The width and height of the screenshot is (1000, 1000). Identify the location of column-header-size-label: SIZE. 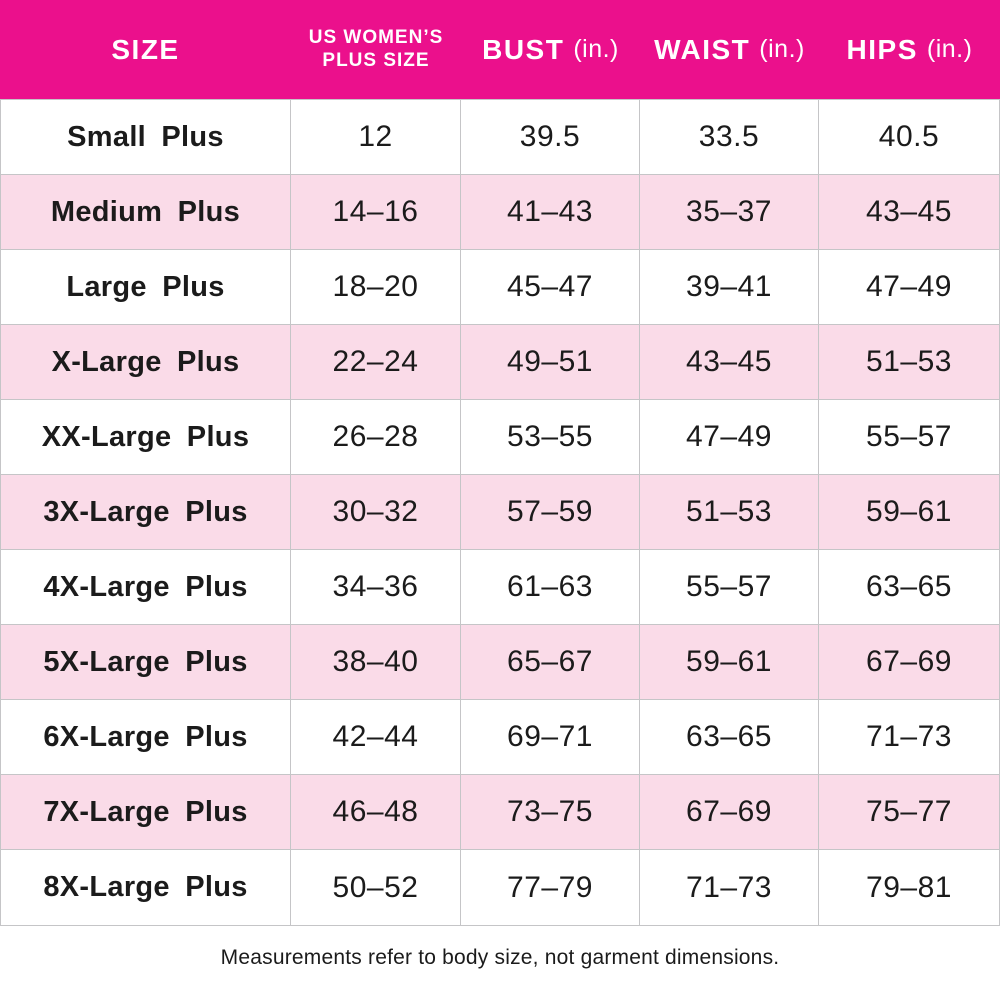
(145, 49).